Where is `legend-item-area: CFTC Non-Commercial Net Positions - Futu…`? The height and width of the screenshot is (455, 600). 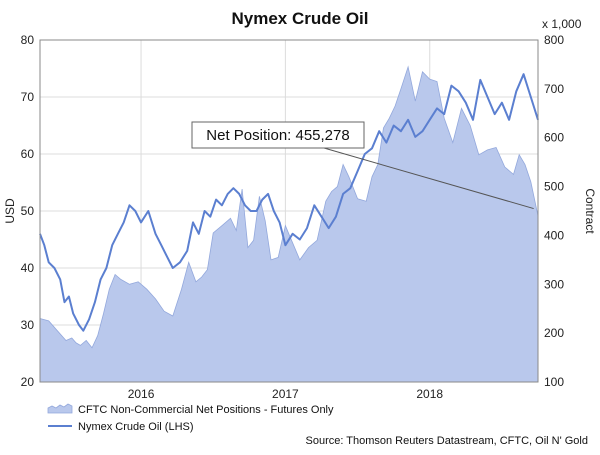 legend-item-area: CFTC Non-Commercial Net Positions - Futu… is located at coordinates (190, 409).